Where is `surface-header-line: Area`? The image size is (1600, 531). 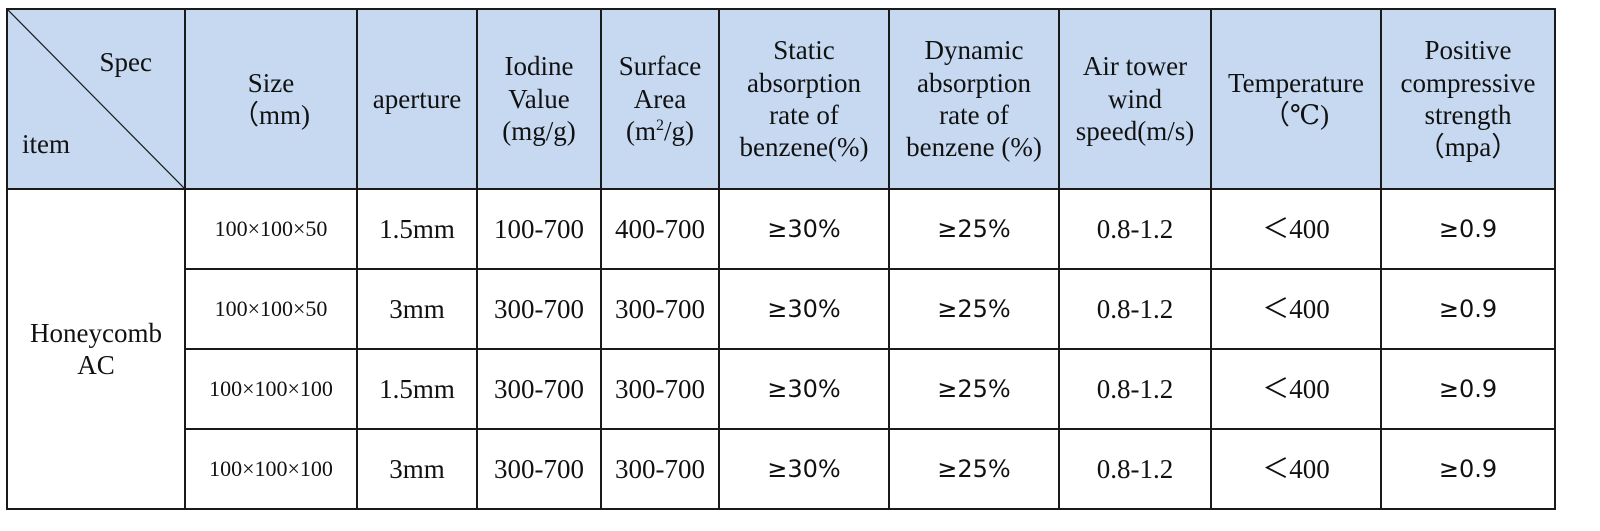
surface-header-line: Area is located at coordinates (660, 98).